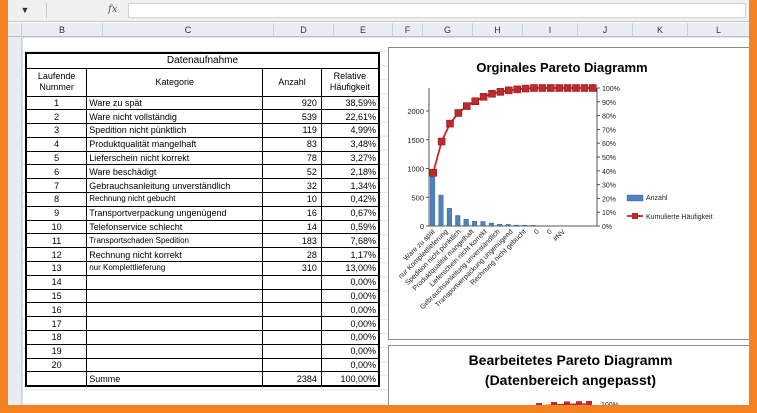 The image size is (757, 413). Describe the element at coordinates (350, 144) in the screenshot. I see `cell-relativ: 3,48%` at that location.